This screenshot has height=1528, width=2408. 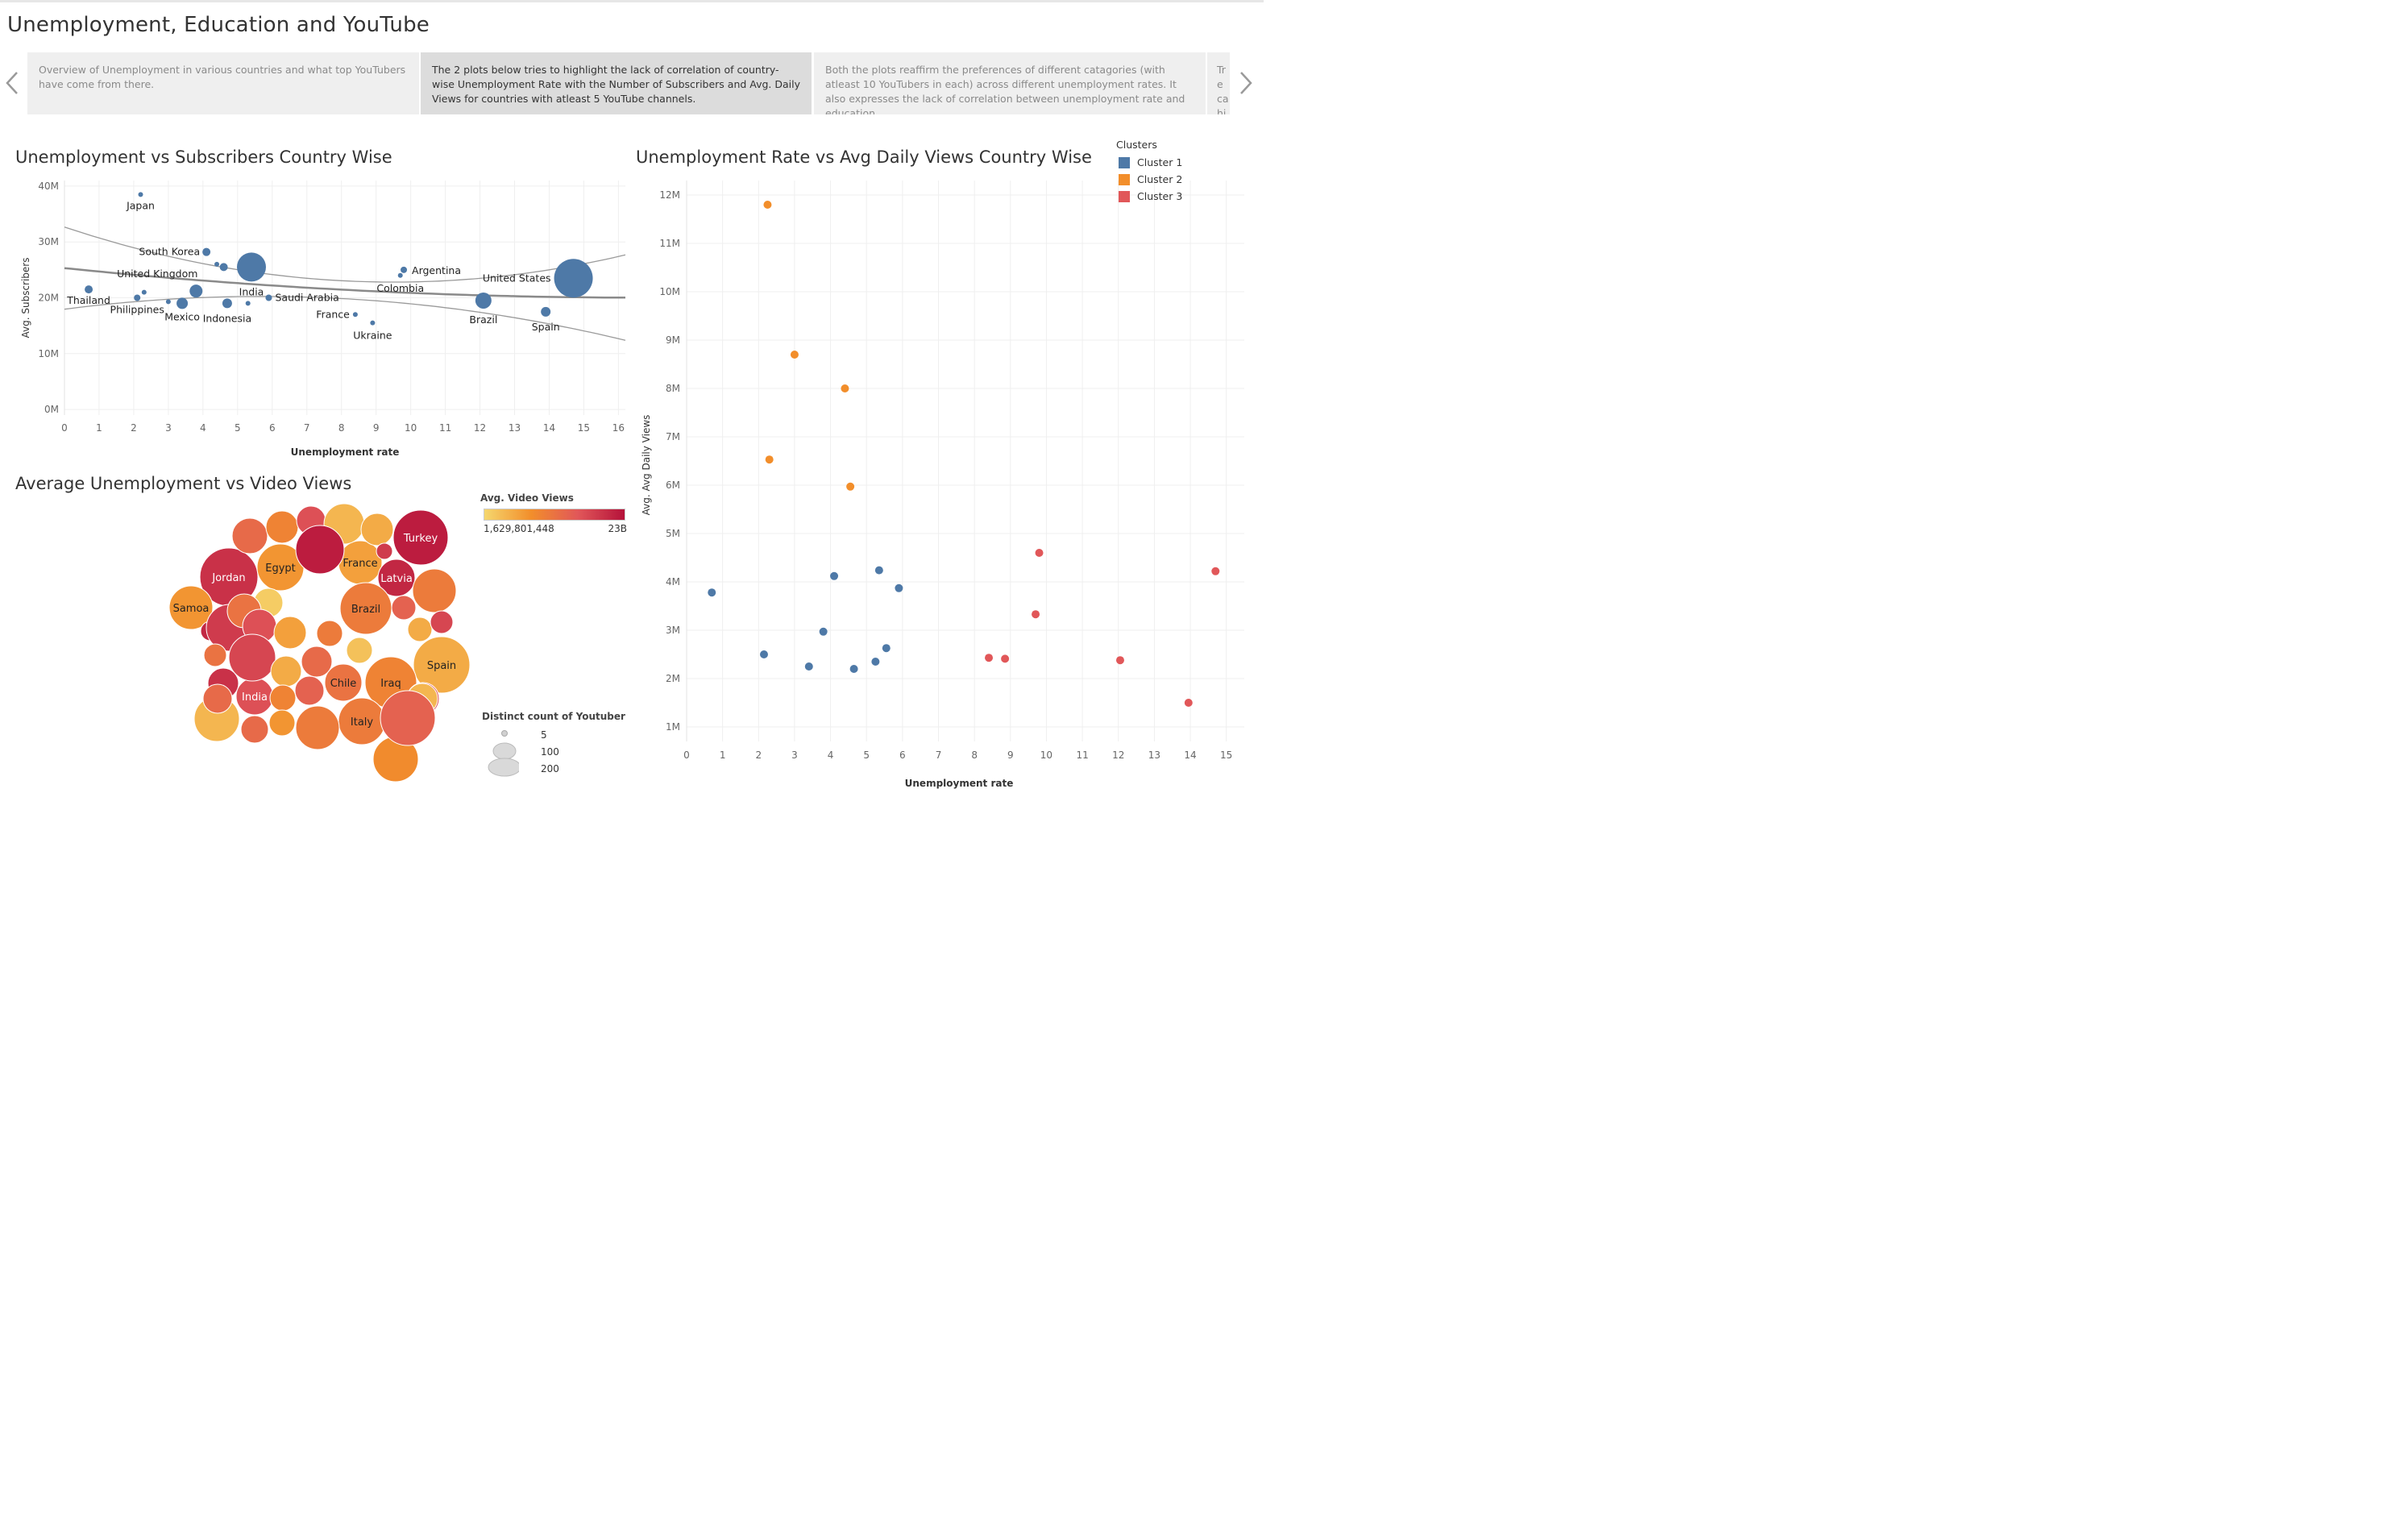 I want to click on point-label: Colombia, so click(x=400, y=288).